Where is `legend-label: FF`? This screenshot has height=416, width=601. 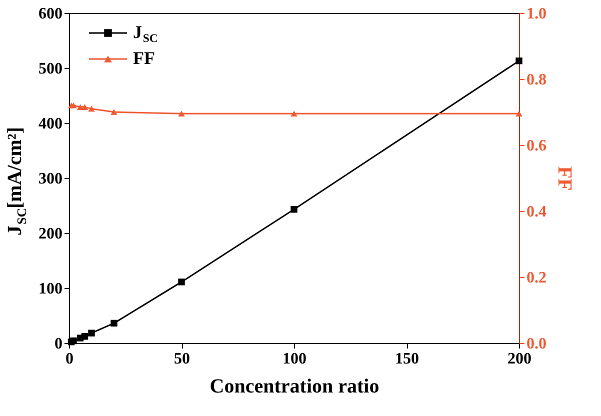
legend-label: FF is located at coordinates (144, 58).